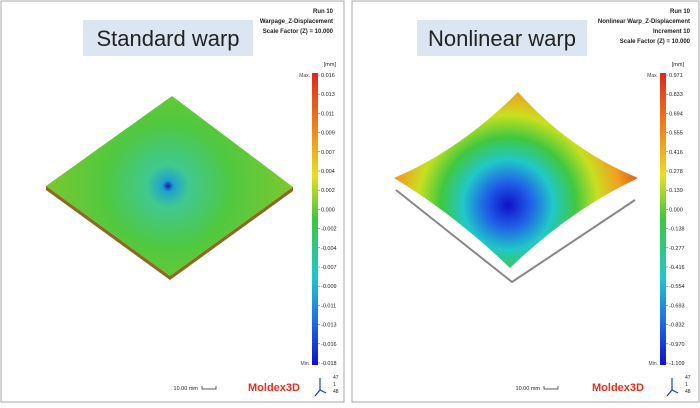  Describe the element at coordinates (328, 153) in the screenshot. I see `tick-label: 0.007` at that location.